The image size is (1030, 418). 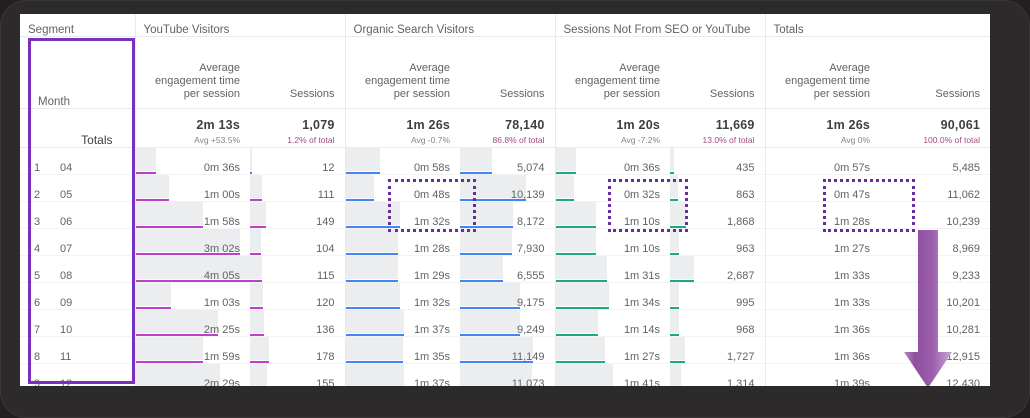 I want to click on row-index: 4, so click(x=35, y=242).